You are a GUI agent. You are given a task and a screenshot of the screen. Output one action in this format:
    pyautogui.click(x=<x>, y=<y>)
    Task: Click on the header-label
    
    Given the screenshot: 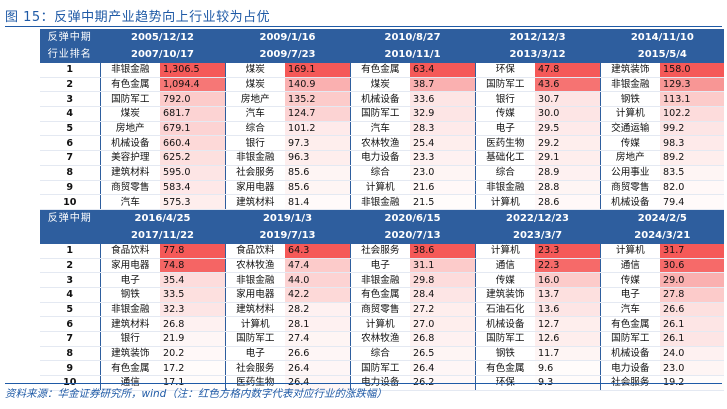 What is the action you would take?
    pyautogui.click(x=70, y=235)
    